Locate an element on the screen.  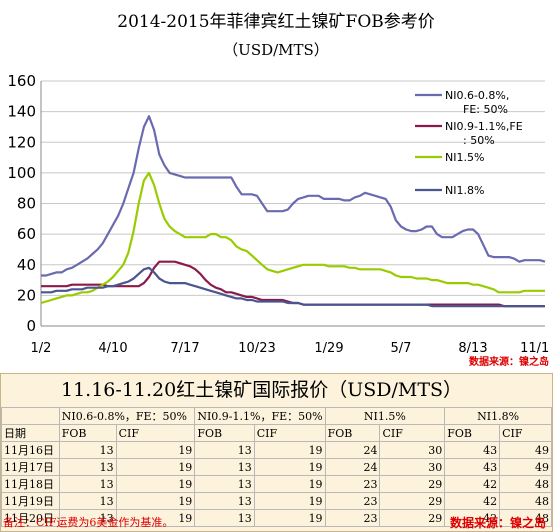
table-sub-header-row: 日期 FOB CIF FOB CIF FOB CIF FOB CIF is located at coordinates (276, 433).